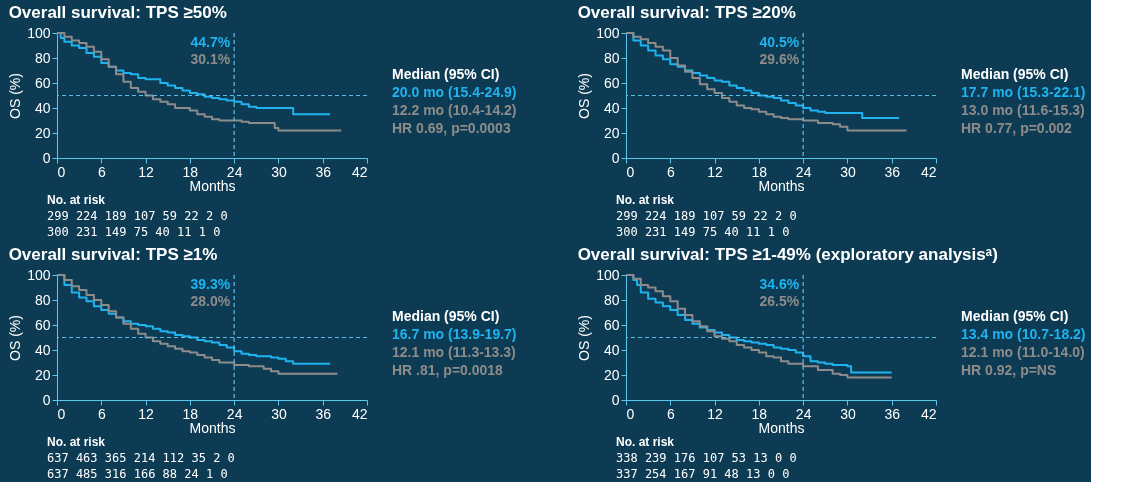 This screenshot has width=1138, height=489. I want to click on text: 20.0 mo (15.4-24.9), so click(454, 92).